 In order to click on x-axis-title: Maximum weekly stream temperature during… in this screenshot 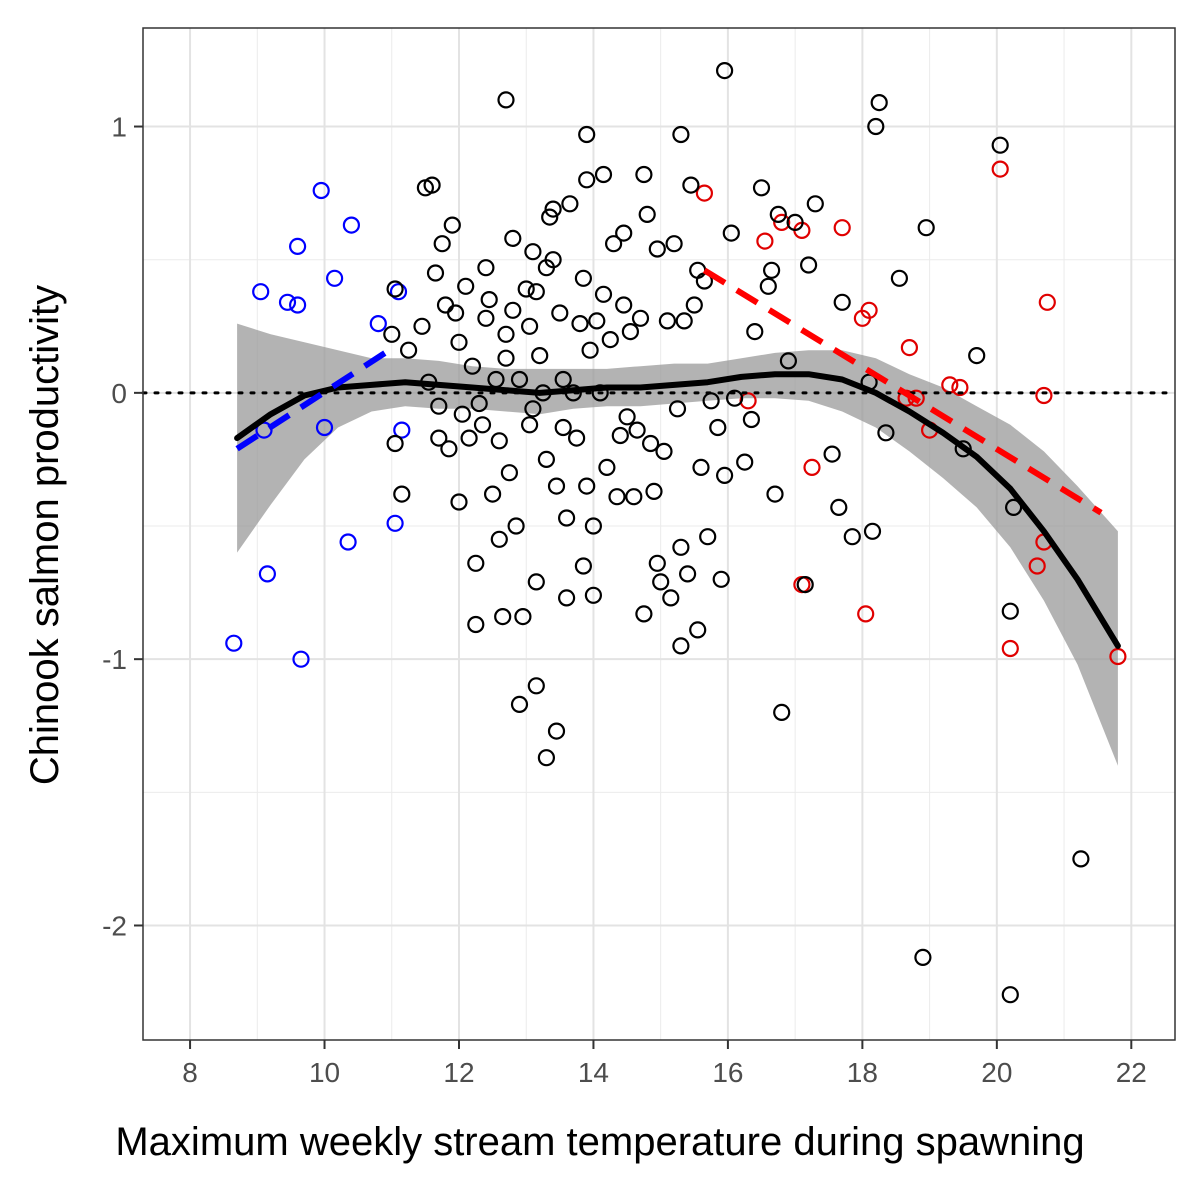, I will do `click(599, 1142)`.